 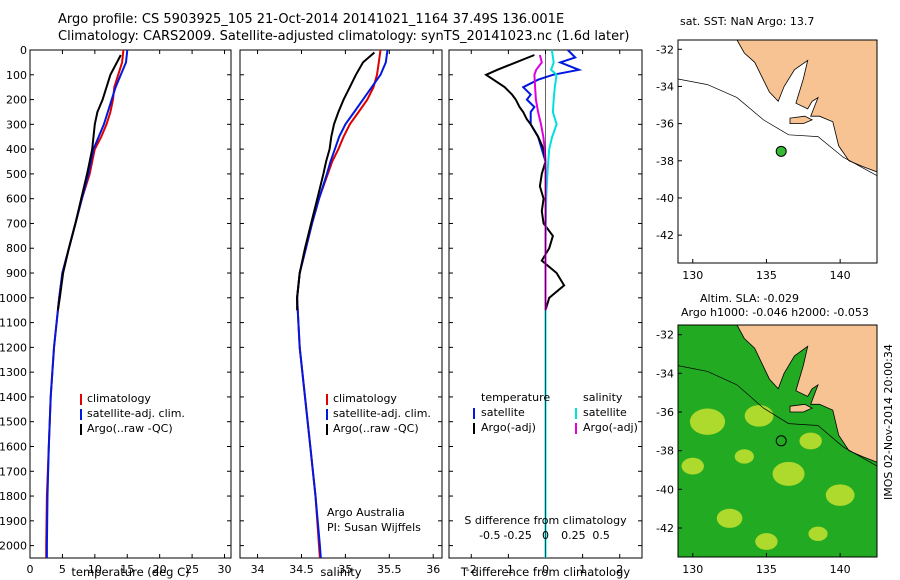 I want to click on x-tick-label: 35.5, so click(x=389, y=569).